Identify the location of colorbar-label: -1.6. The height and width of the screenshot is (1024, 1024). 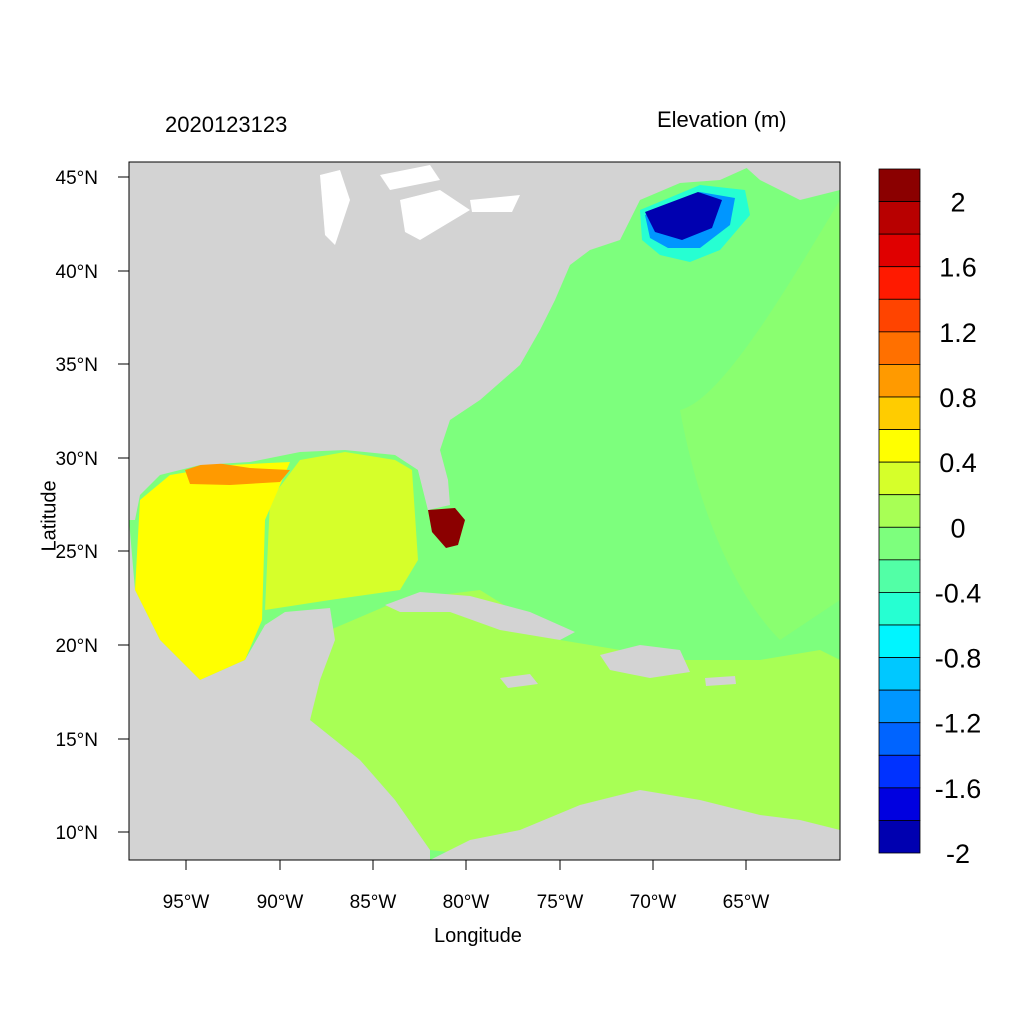
(958, 789).